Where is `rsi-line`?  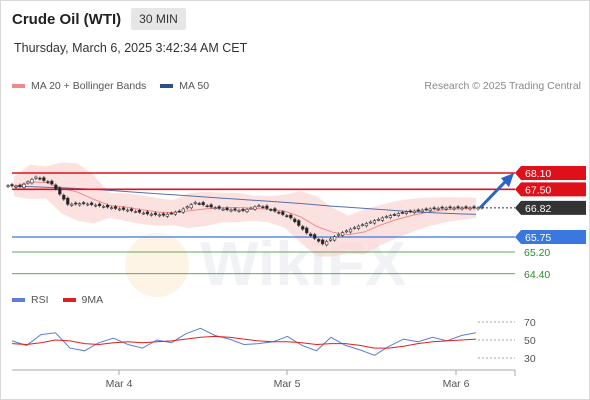
rsi-line is located at coordinates (244, 341).